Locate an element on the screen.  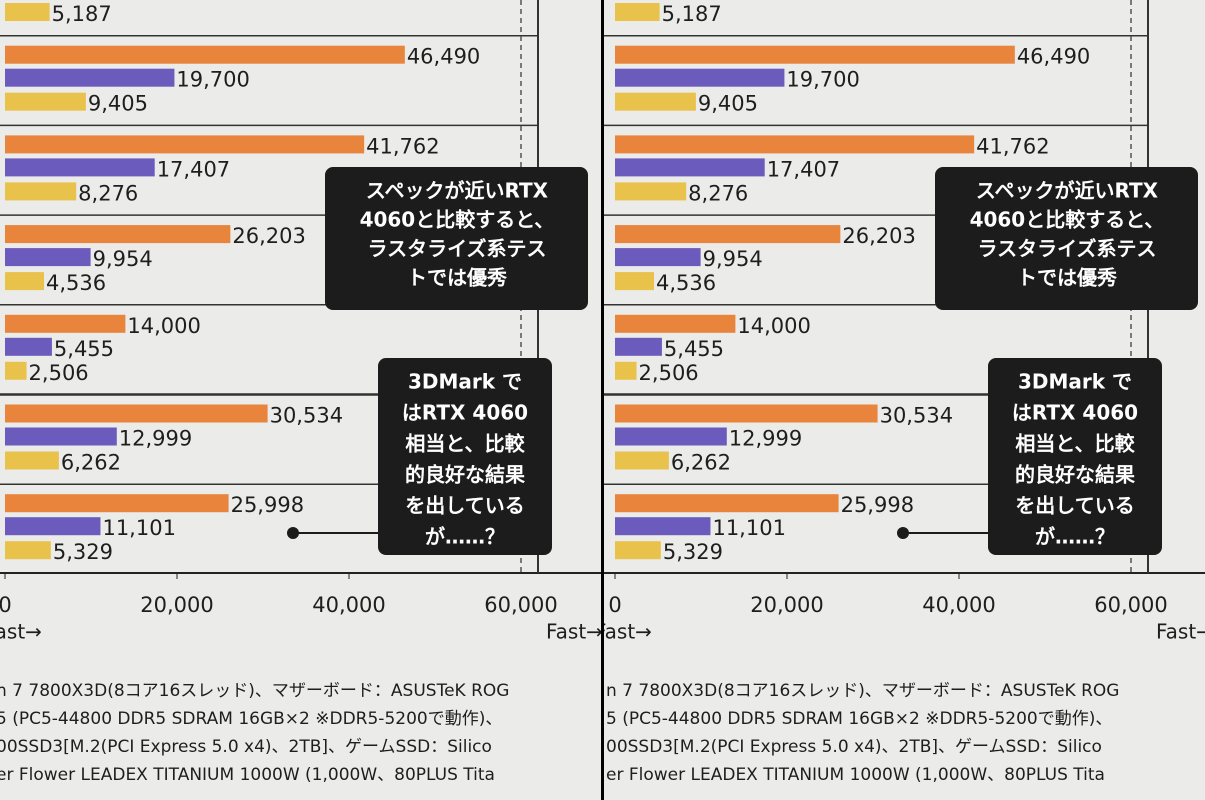
callout-text: スペックが近いRTX is located at coordinates (457, 191).